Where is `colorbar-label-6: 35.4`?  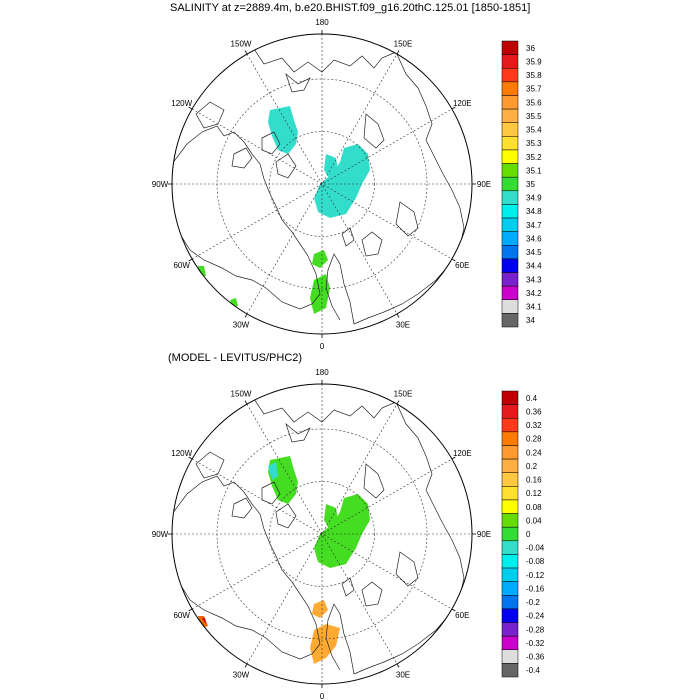
colorbar-label-6: 35.4 is located at coordinates (534, 130).